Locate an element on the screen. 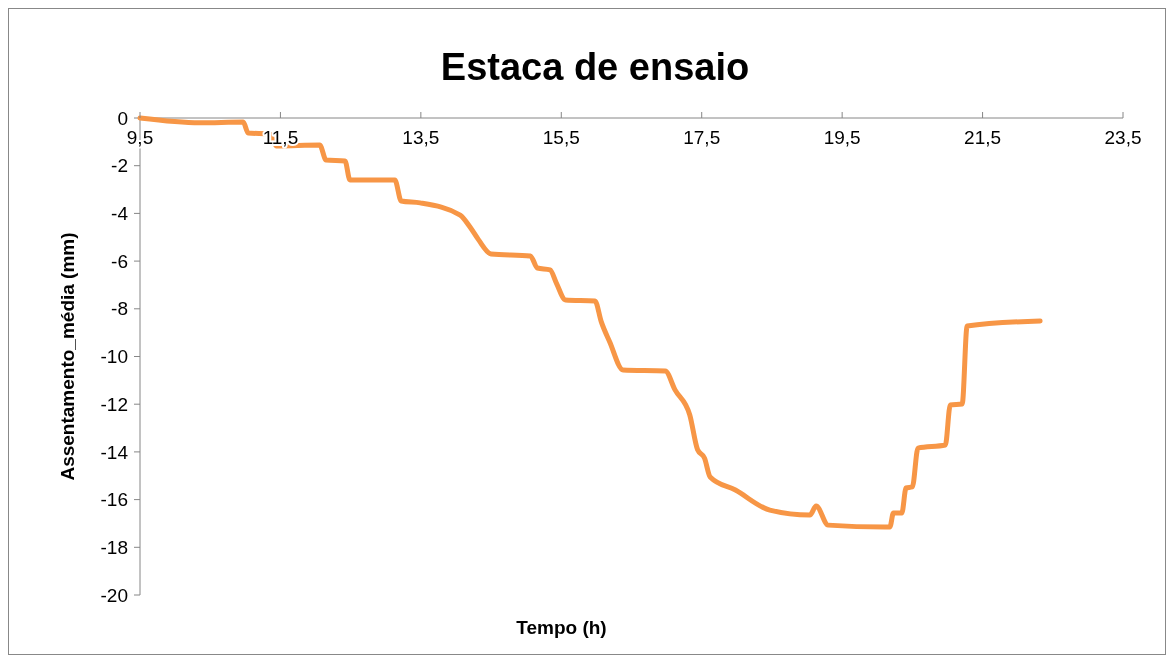 The height and width of the screenshot is (663, 1174). y-tick-label: 0 is located at coordinates (122, 118).